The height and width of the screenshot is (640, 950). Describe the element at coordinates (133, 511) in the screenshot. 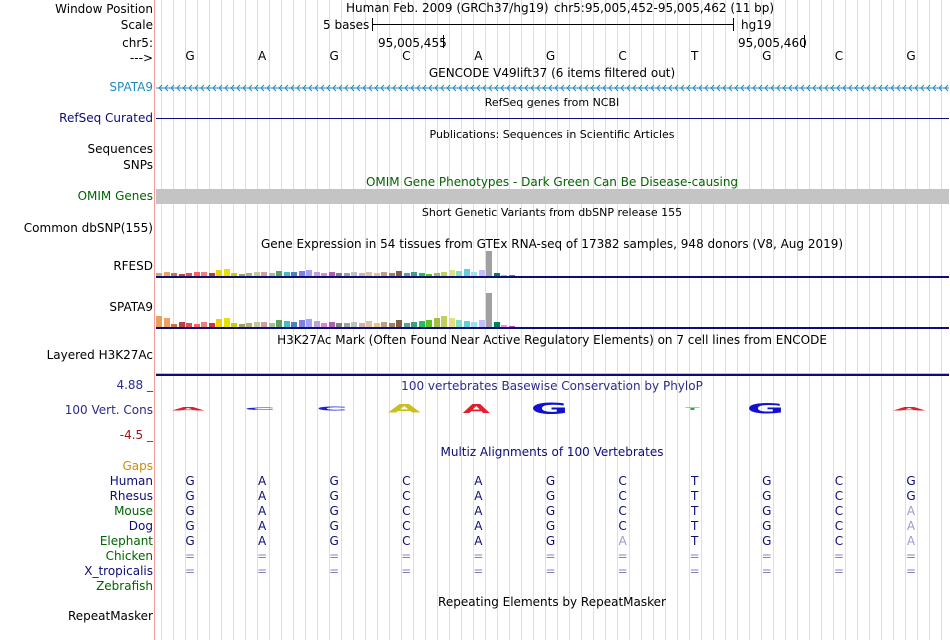

I see `species-label: Mouse` at that location.